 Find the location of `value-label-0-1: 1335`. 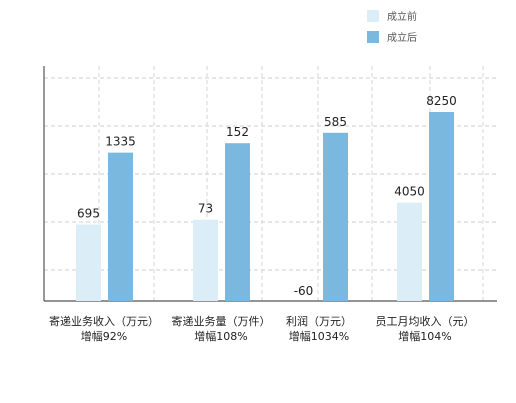

value-label-0-1: 1335 is located at coordinates (120, 142).